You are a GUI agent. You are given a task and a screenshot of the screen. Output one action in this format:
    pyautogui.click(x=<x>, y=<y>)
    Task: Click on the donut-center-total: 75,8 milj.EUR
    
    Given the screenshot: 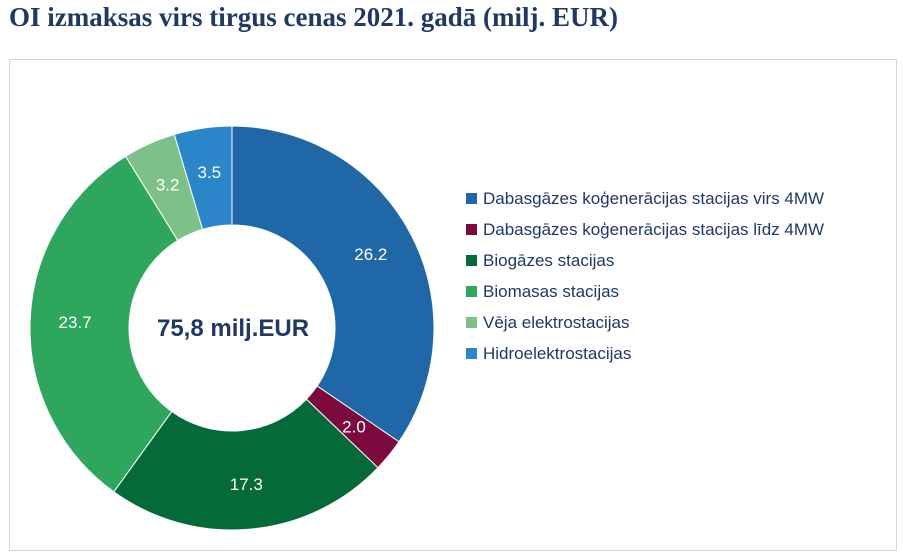 What is the action you would take?
    pyautogui.click(x=233, y=328)
    